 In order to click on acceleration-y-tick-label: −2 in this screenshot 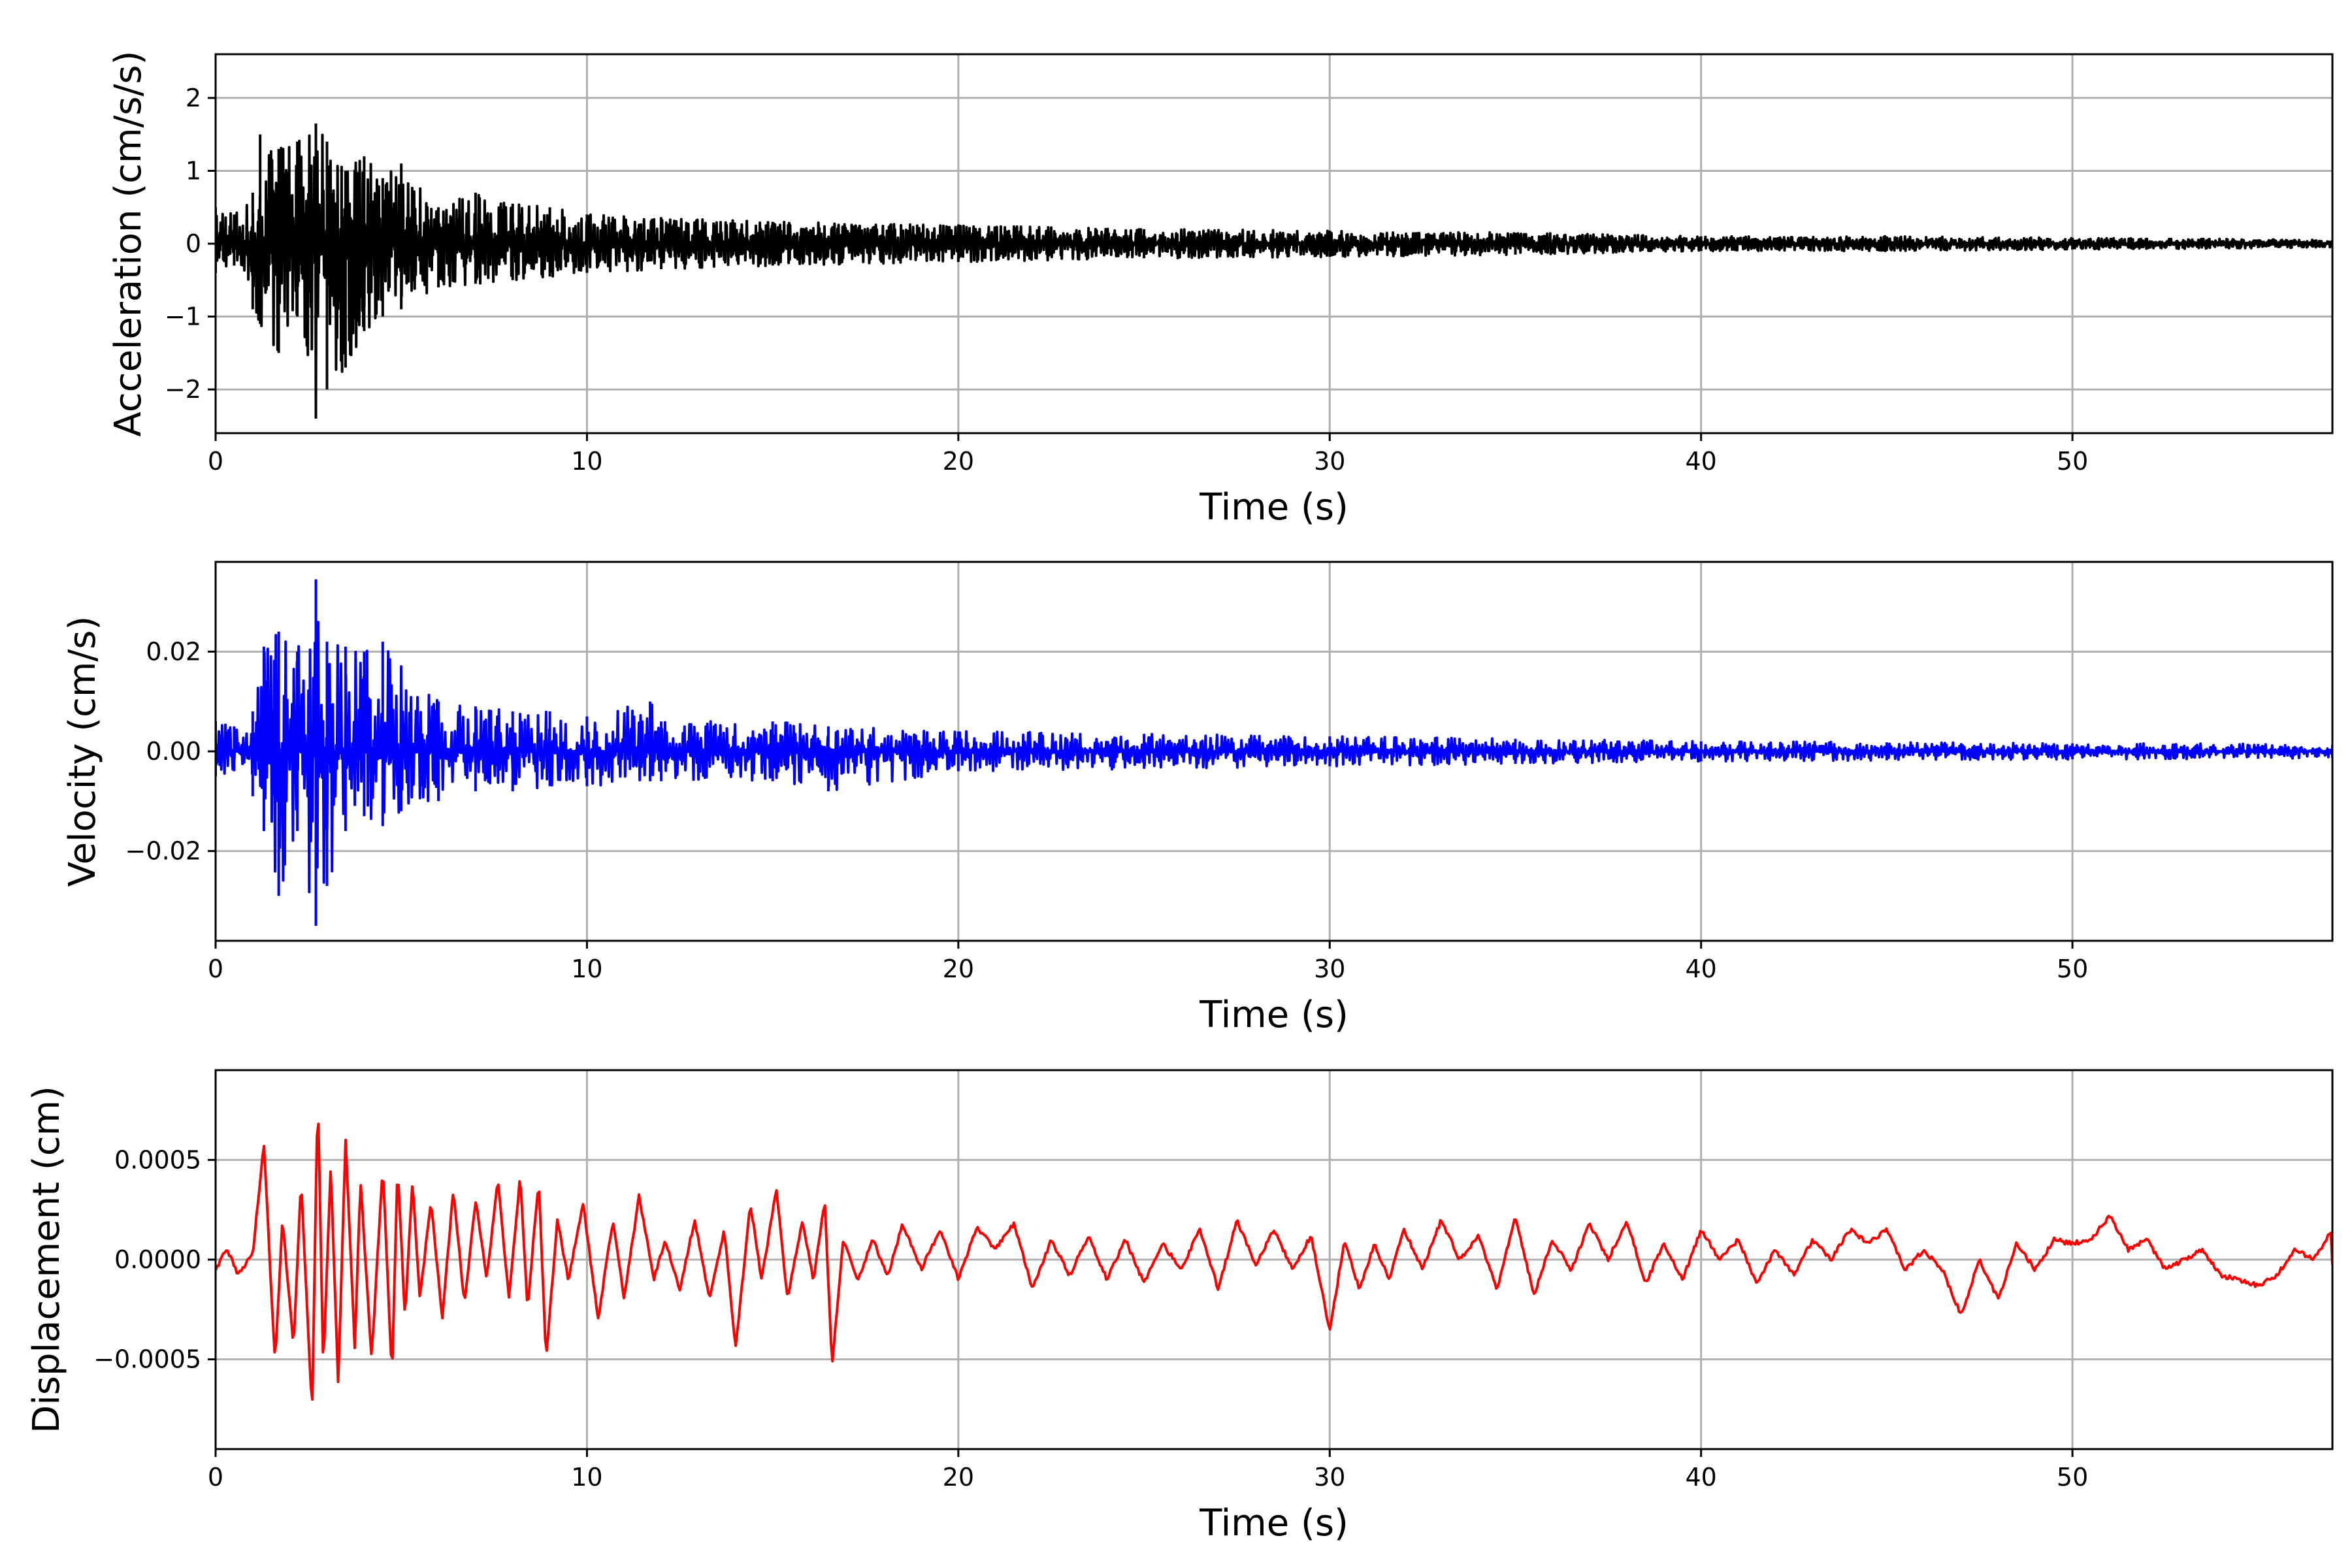, I will do `click(183, 389)`.